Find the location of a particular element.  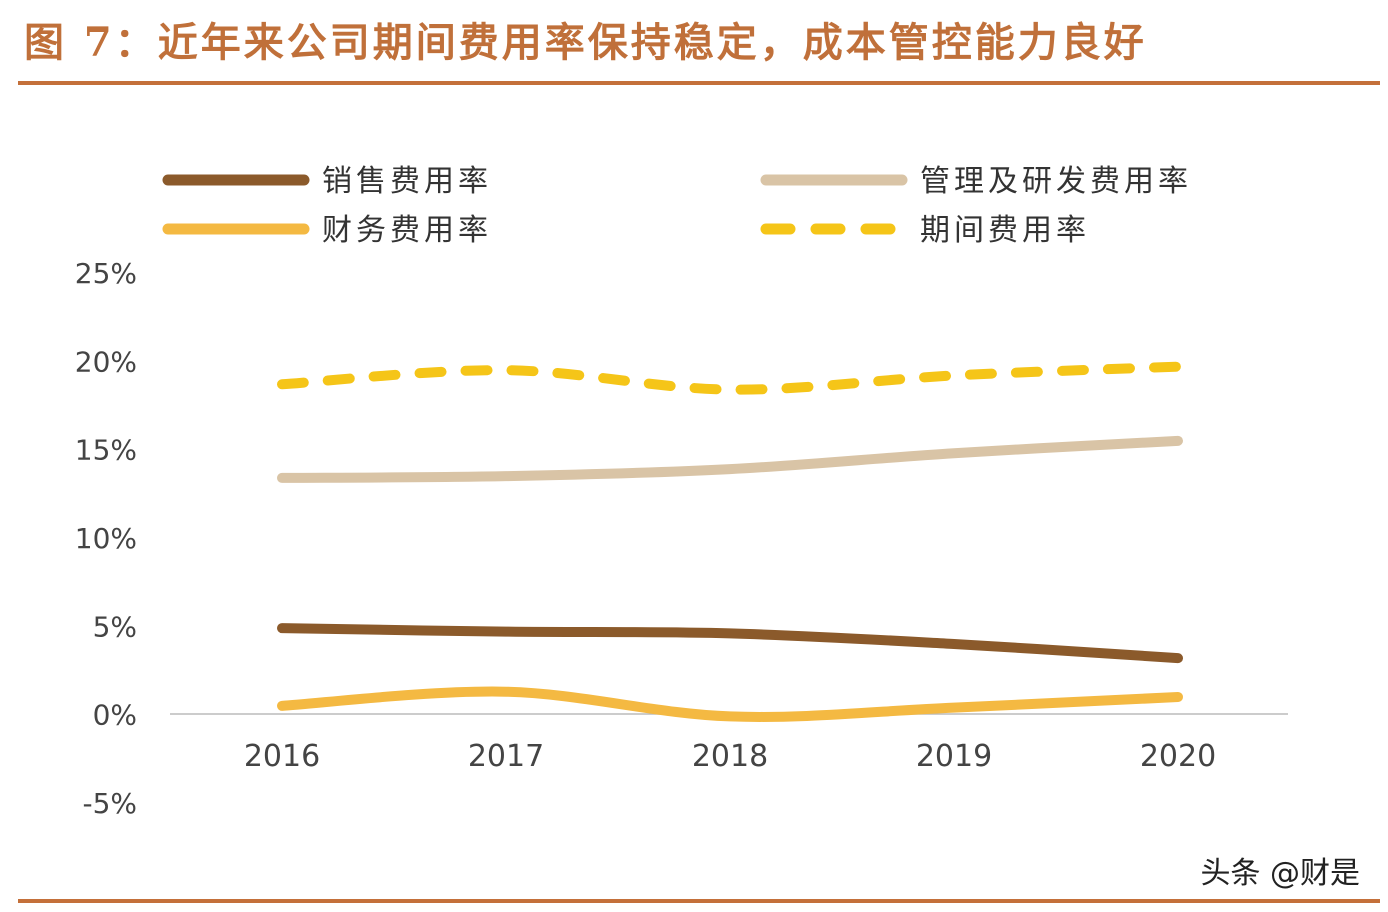

y-tick-label: 15% is located at coordinates (106, 450).